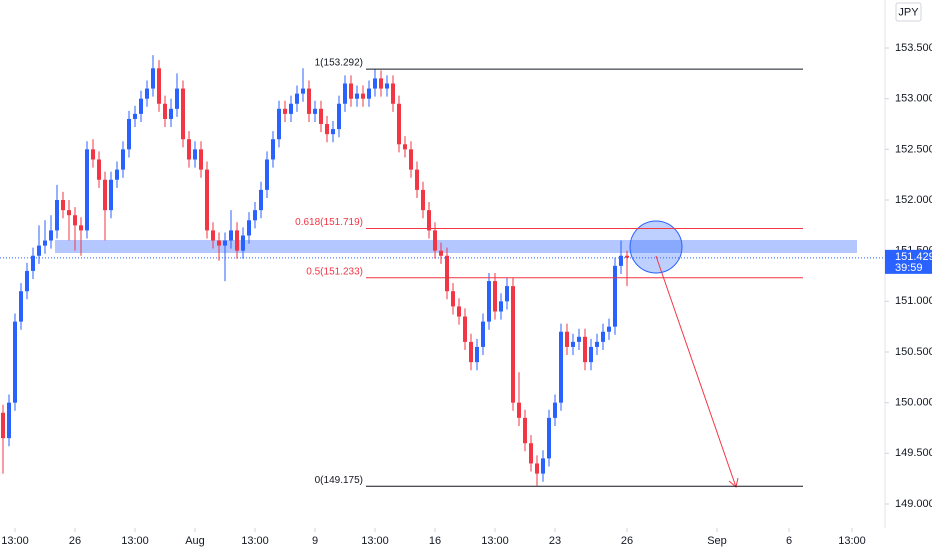  Describe the element at coordinates (909, 268) in the screenshot. I see `countdown: 39:59` at that location.